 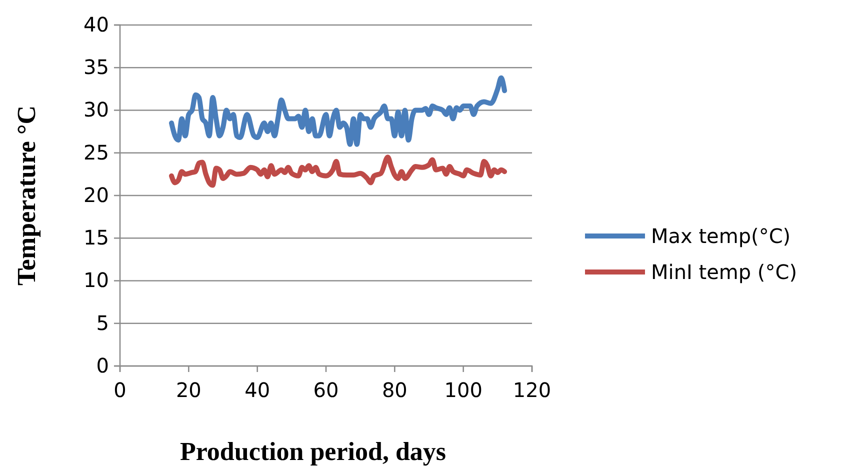 What do you see at coordinates (326, 390) in the screenshot?
I see `x-tick-label: 60` at bounding box center [326, 390].